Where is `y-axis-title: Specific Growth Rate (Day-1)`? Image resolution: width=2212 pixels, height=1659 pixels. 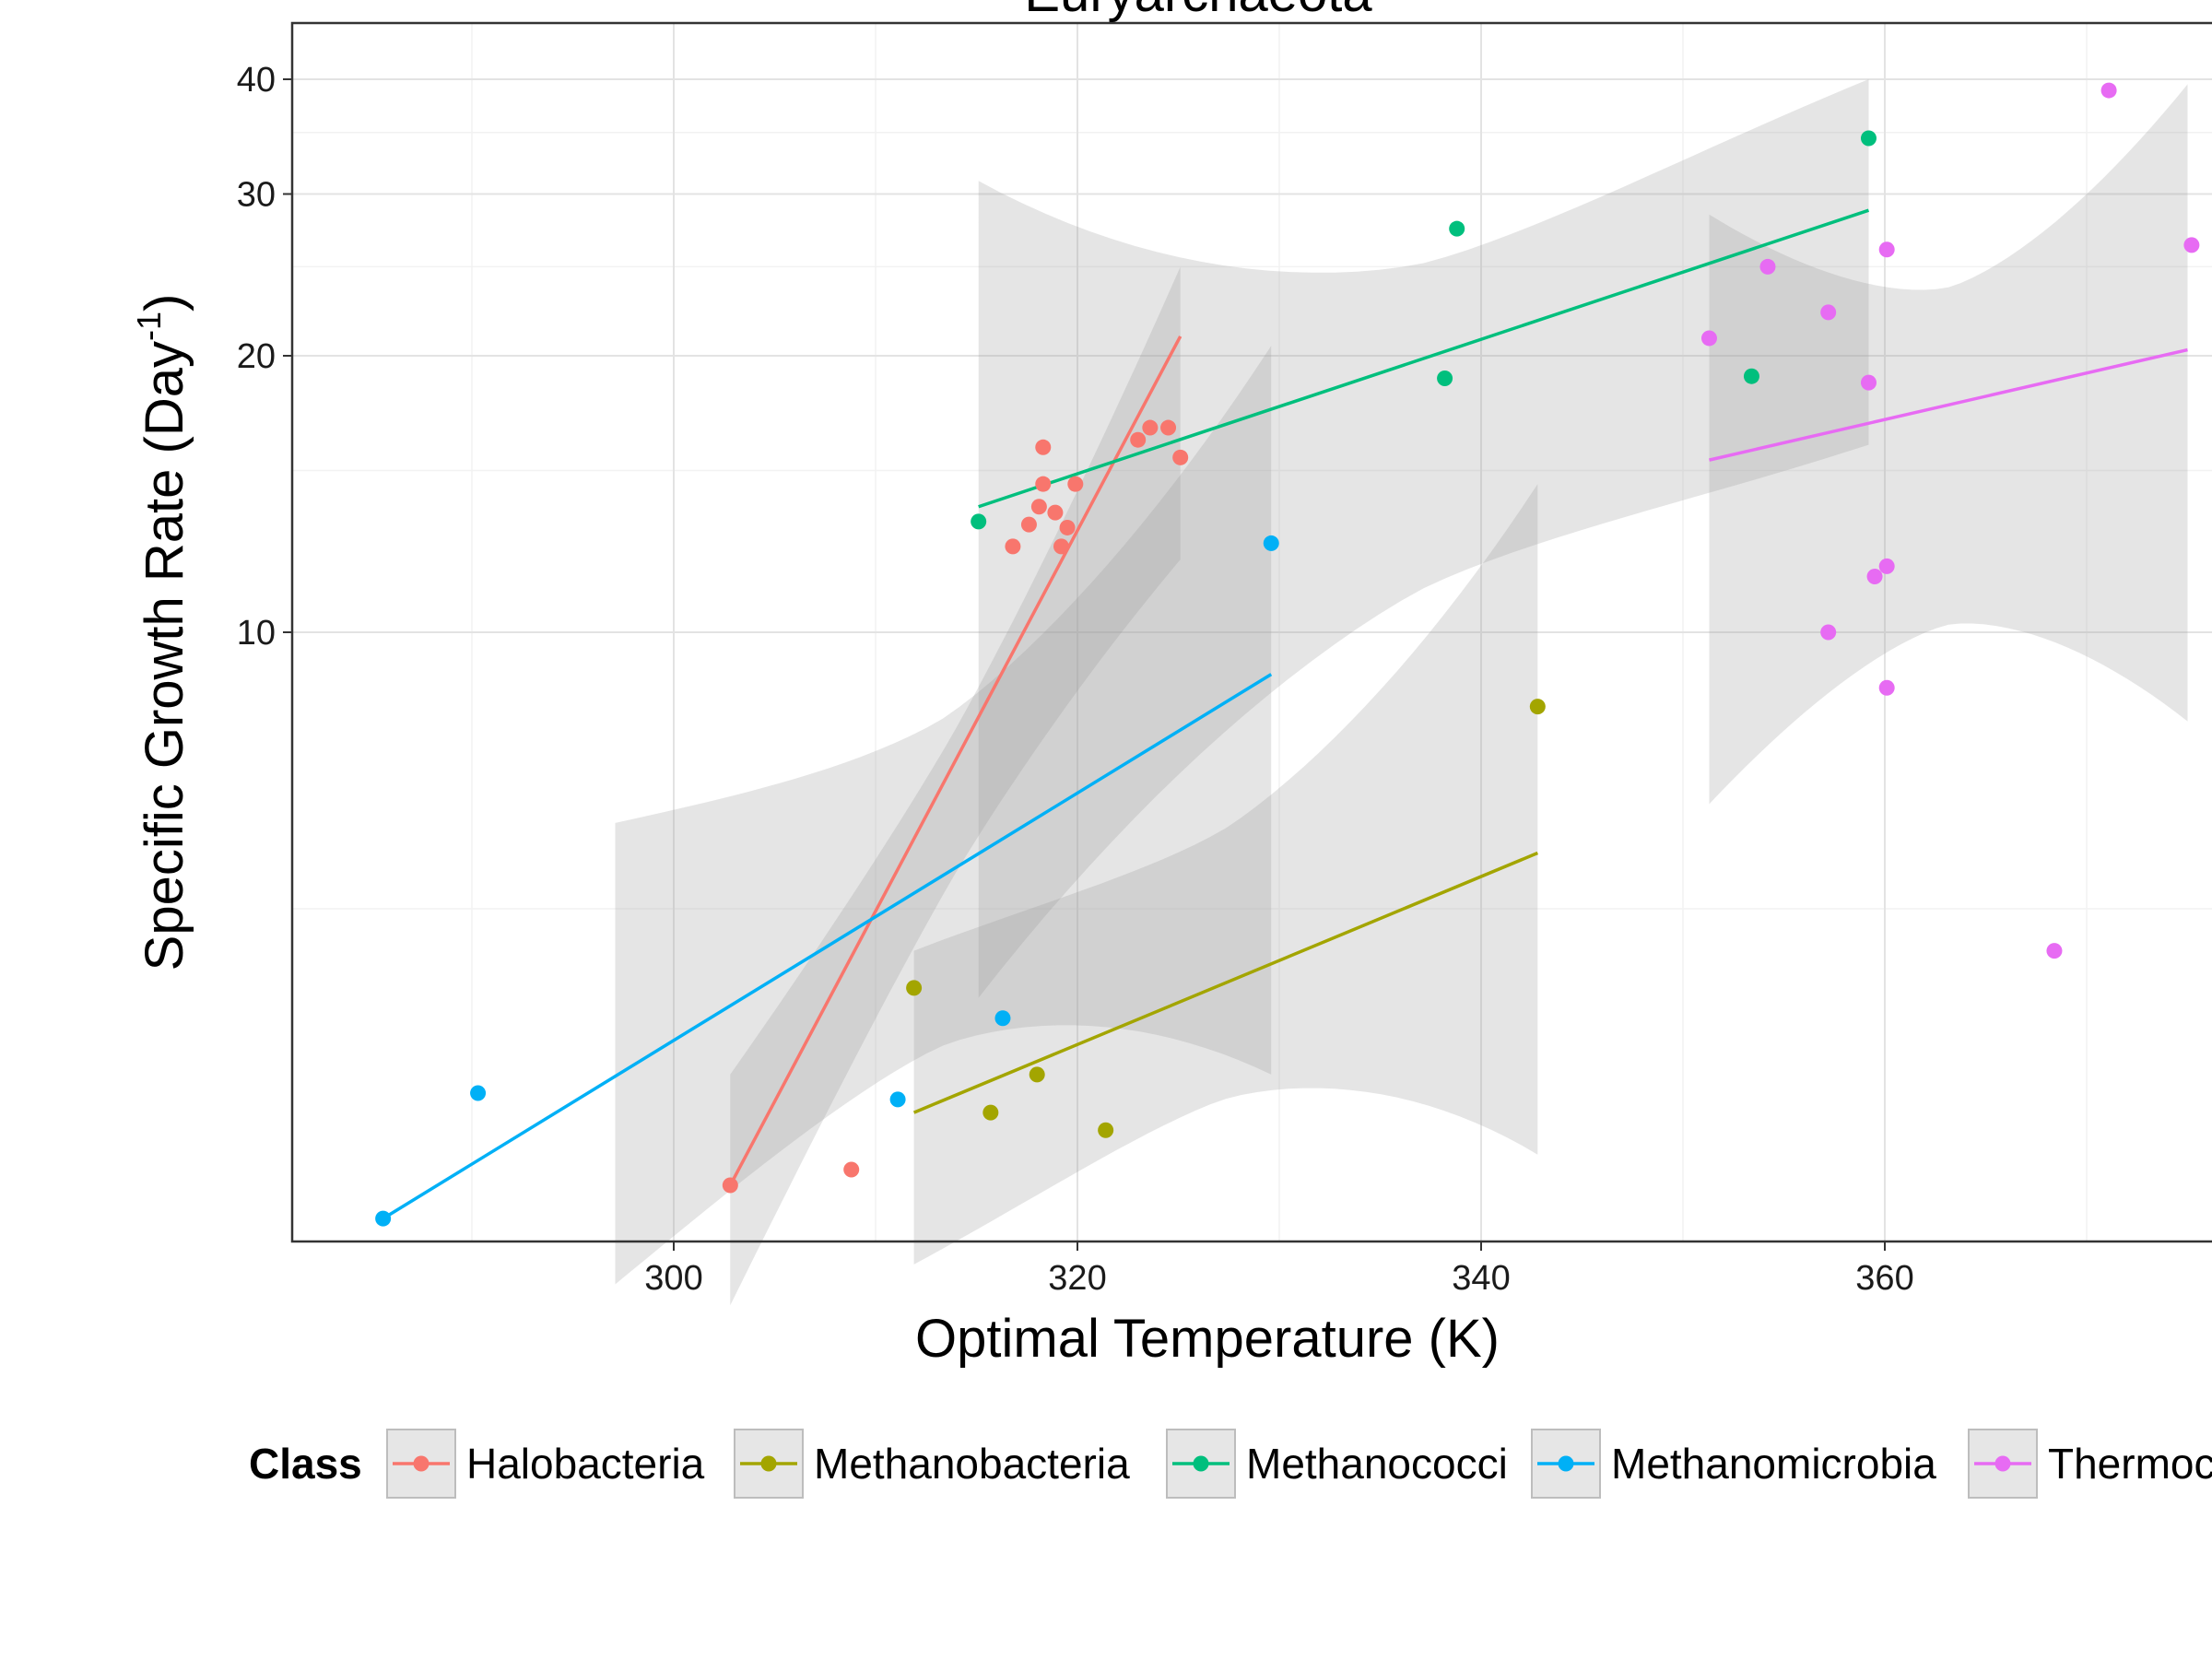
y-axis-title: Specific Growth Rate (Day-1) is located at coordinates (162, 632).